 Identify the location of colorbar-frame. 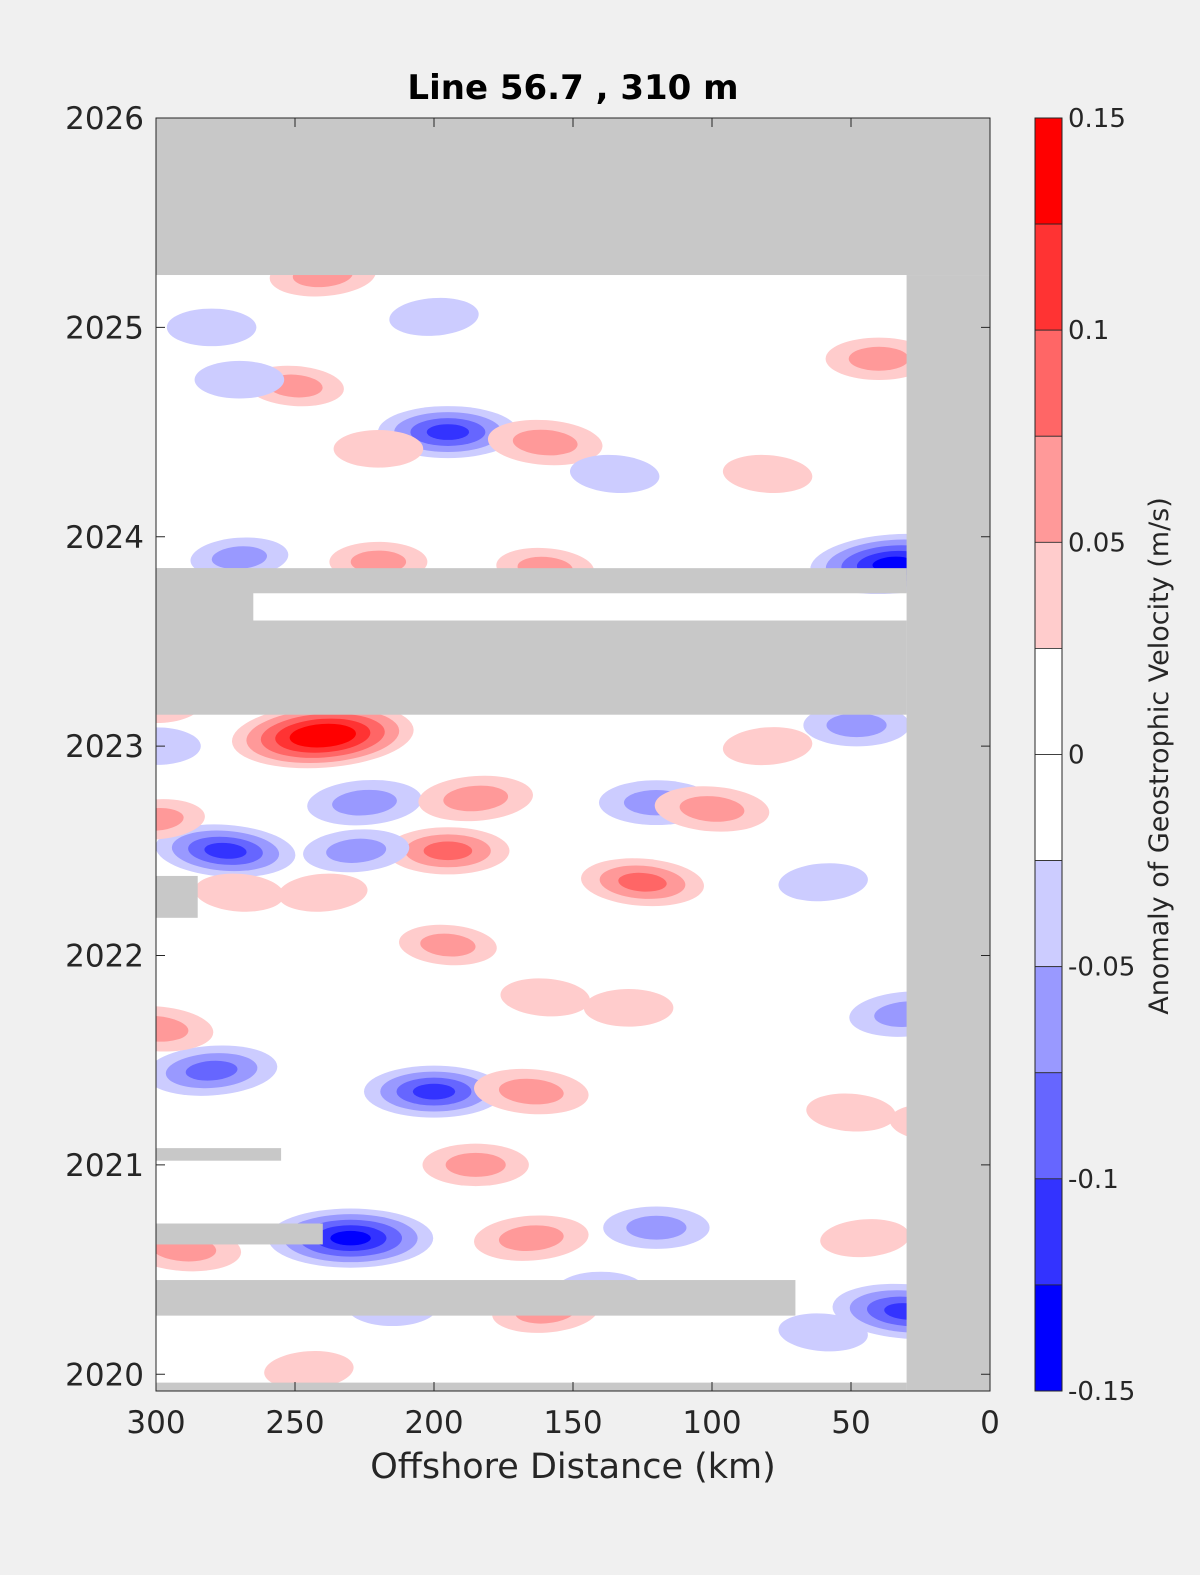
(1048, 754).